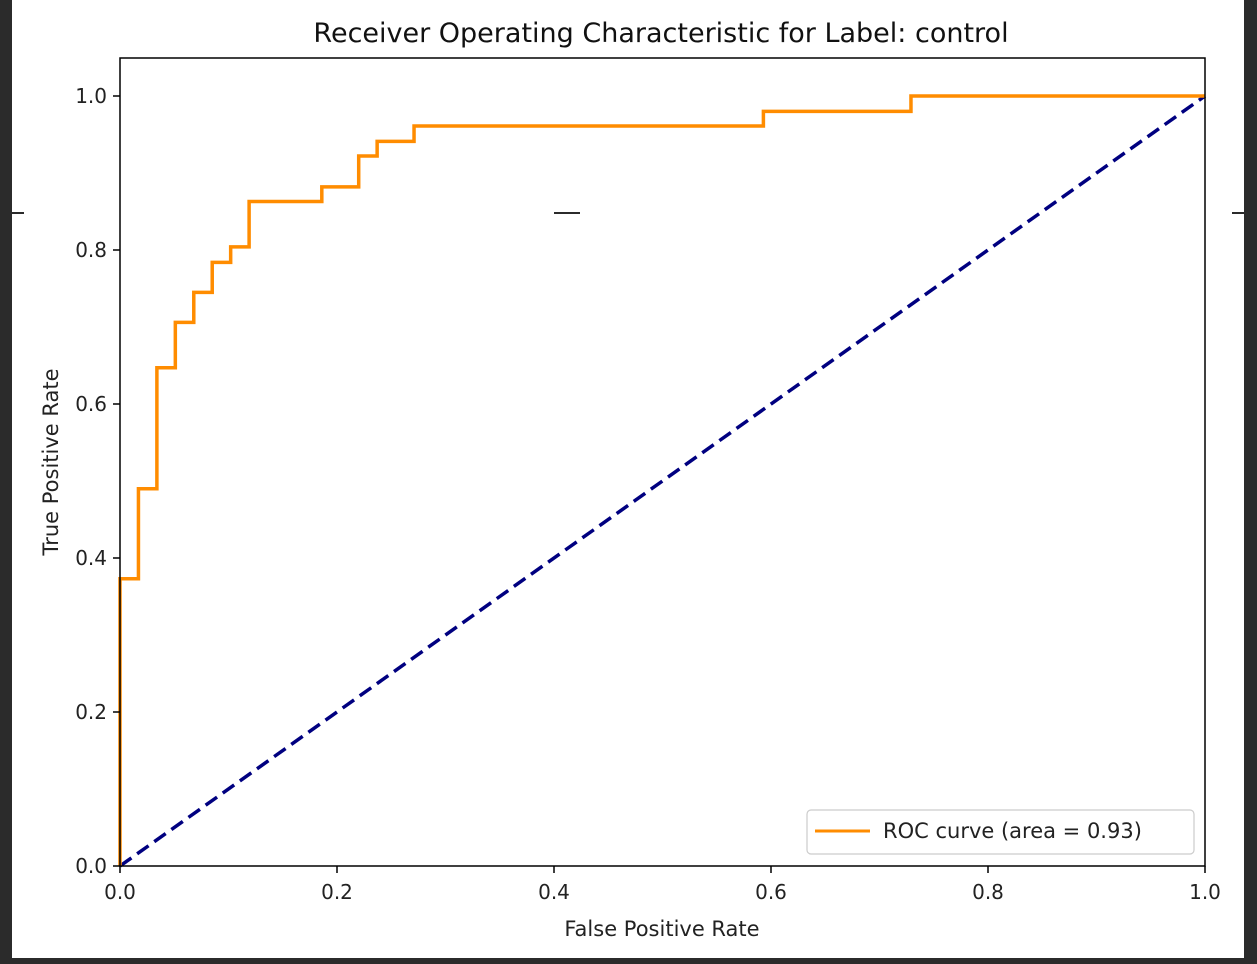  Describe the element at coordinates (988, 892) in the screenshot. I see `x-tick-label: 0.8` at that location.